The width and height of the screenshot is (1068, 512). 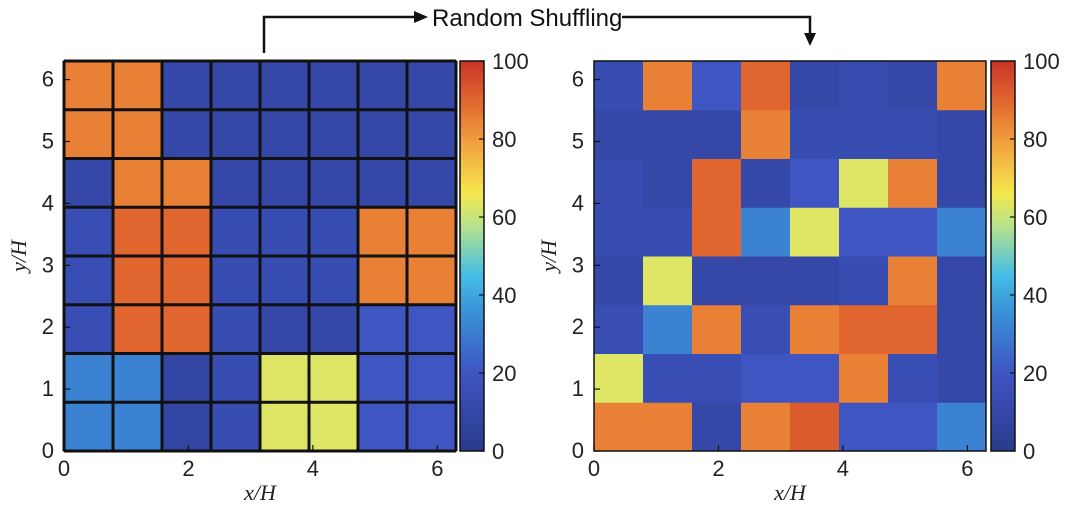 I want to click on colorbar: 0 20 40 60 80 100, so click(x=494, y=256).